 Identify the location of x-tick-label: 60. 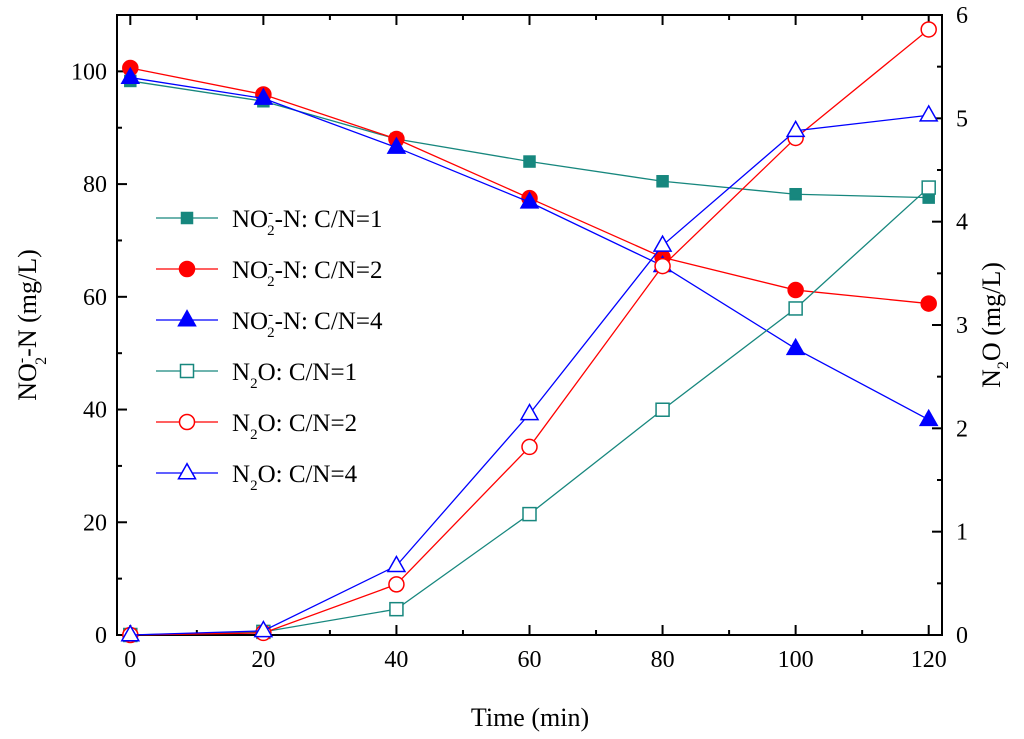
(530, 660).